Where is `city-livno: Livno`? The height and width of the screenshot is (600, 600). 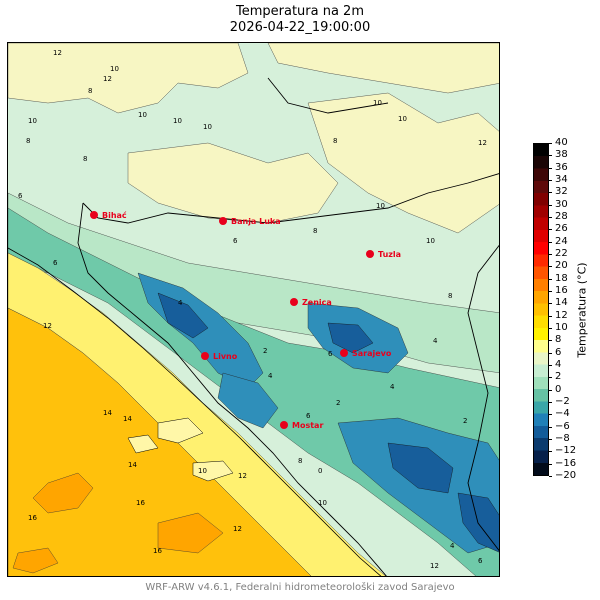 city-livno: Livno is located at coordinates (219, 356).